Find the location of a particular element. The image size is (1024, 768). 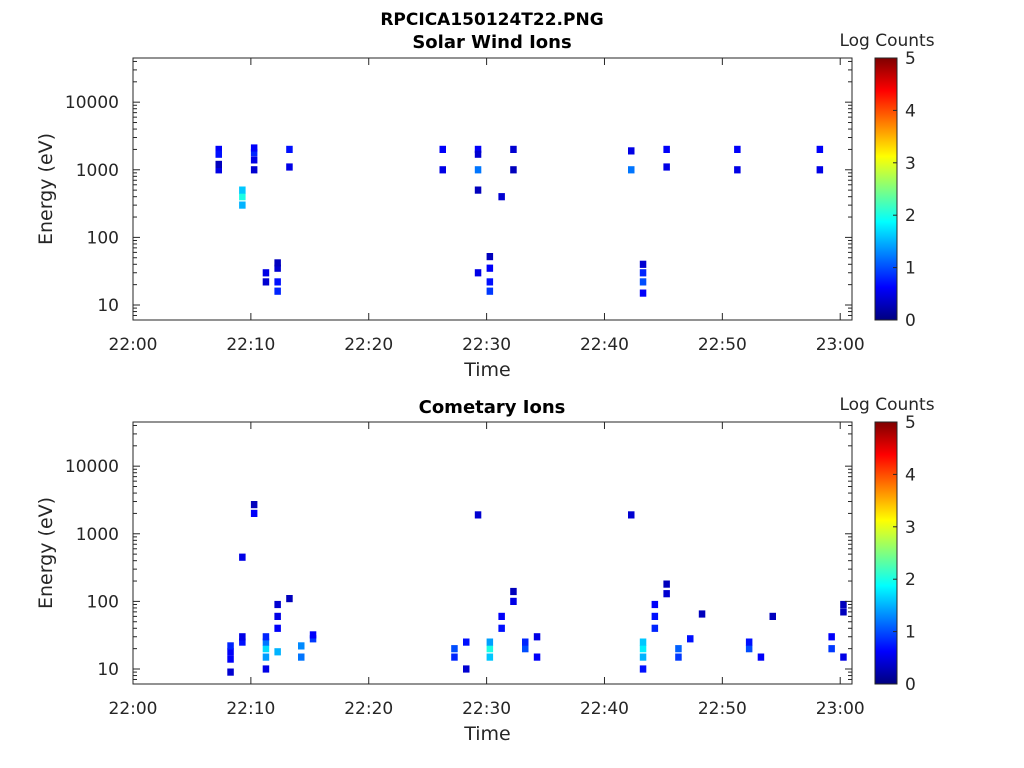

y-tick-label: 1000 is located at coordinates (97, 535).